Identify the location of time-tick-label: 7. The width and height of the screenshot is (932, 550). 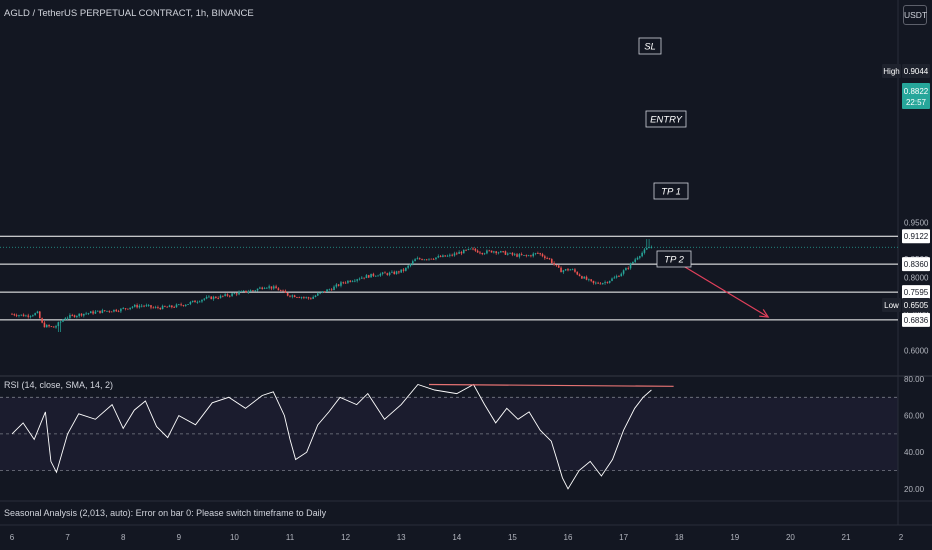
(67, 537).